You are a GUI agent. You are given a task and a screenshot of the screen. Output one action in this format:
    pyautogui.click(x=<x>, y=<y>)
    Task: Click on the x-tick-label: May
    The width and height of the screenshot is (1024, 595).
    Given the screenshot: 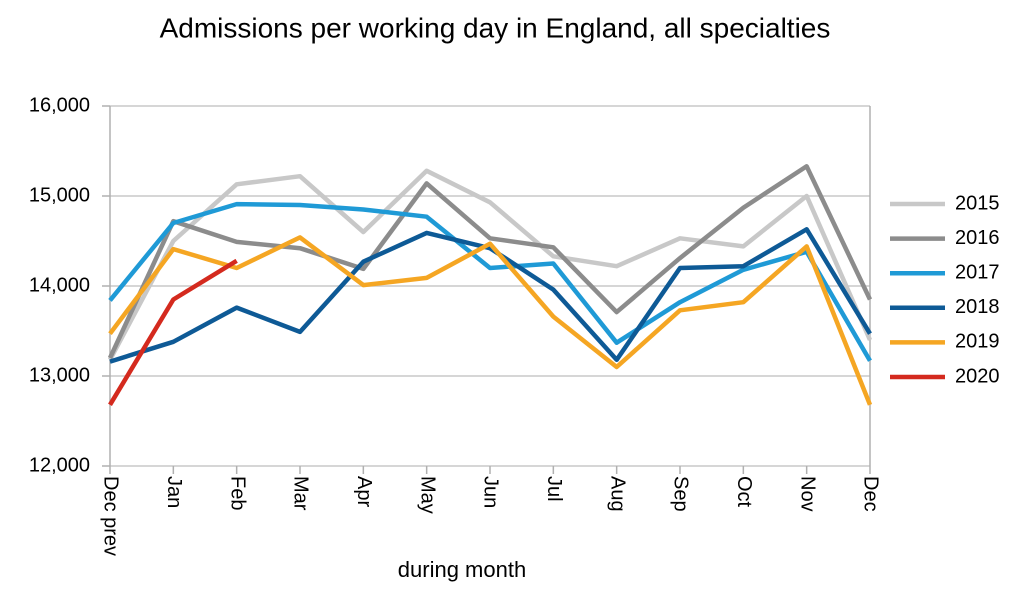 What is the action you would take?
    pyautogui.click(x=427, y=495)
    